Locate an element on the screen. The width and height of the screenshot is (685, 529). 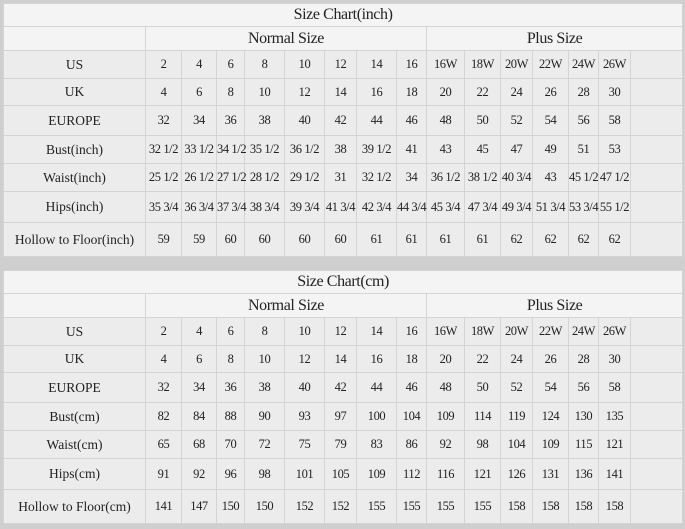
size-cell: 104 is located at coordinates (516, 444).